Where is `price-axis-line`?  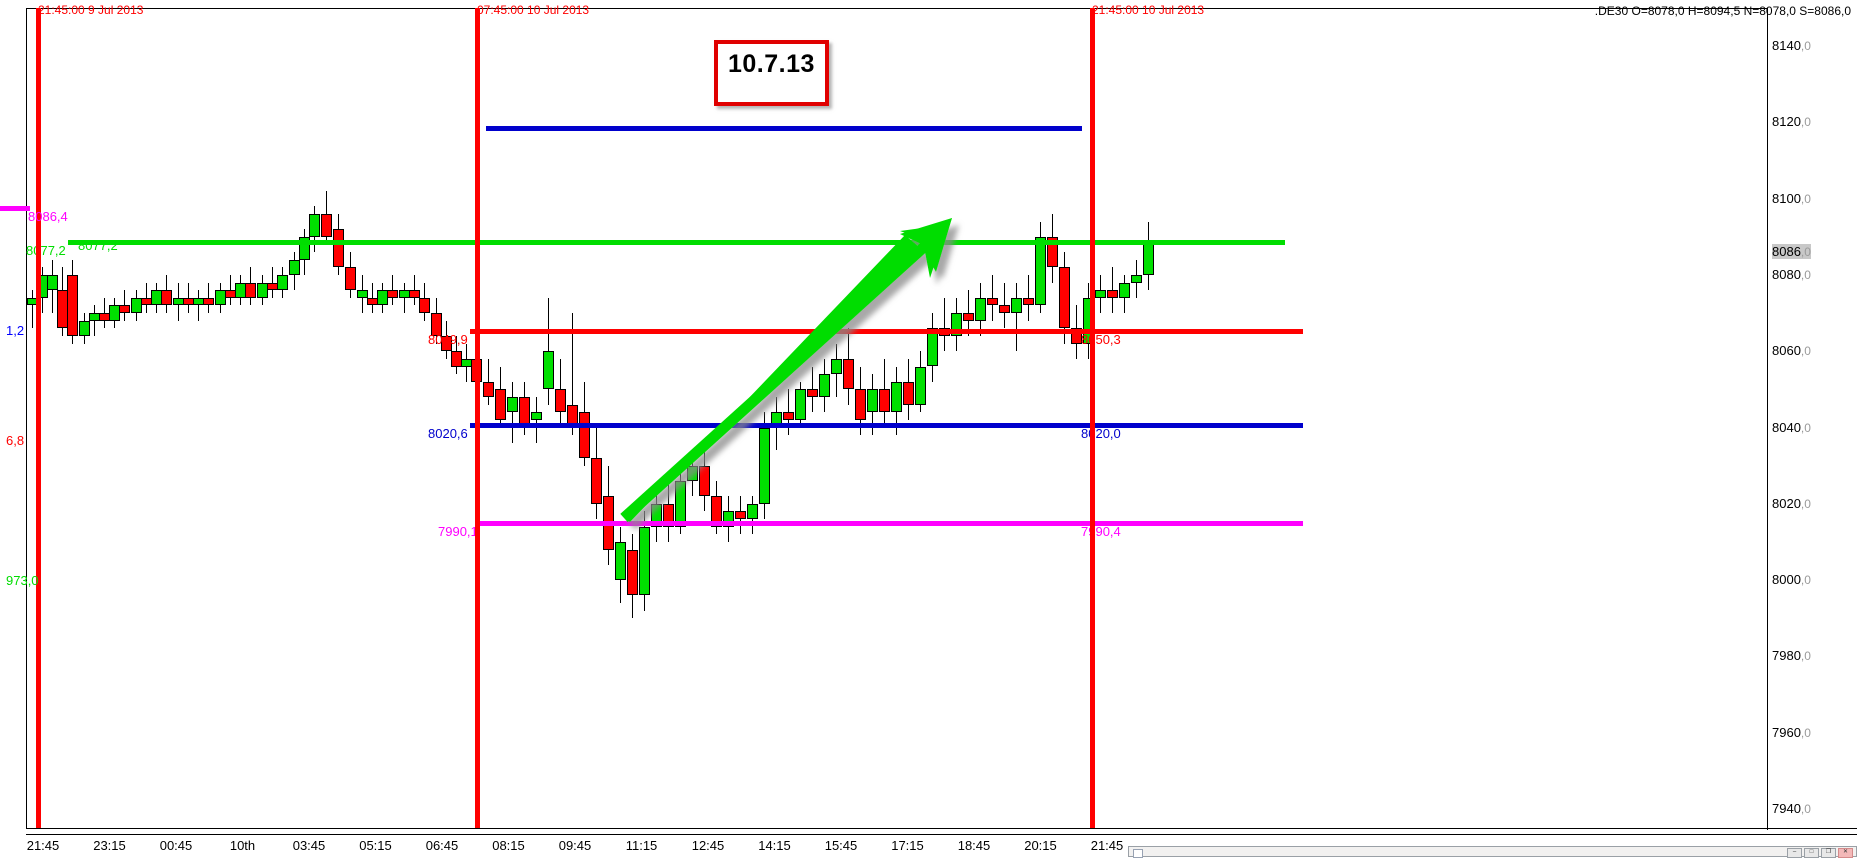
price-axis-line is located at coordinates (1767, 419).